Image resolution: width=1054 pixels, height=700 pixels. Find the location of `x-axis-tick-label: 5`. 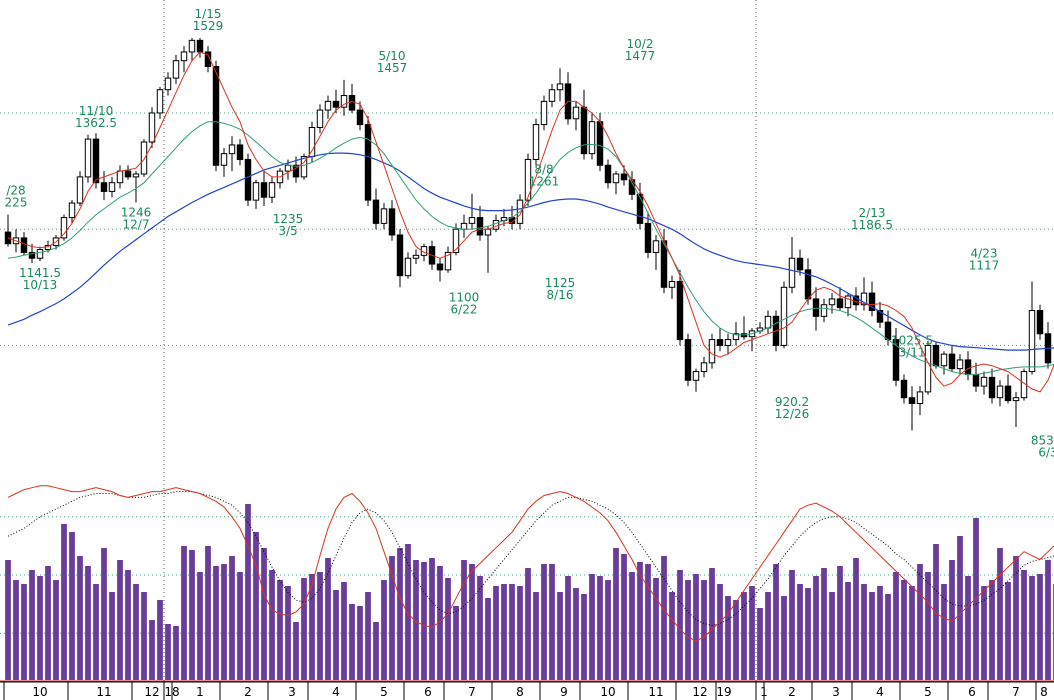

x-axis-tick-label: 5 is located at coordinates (928, 692).